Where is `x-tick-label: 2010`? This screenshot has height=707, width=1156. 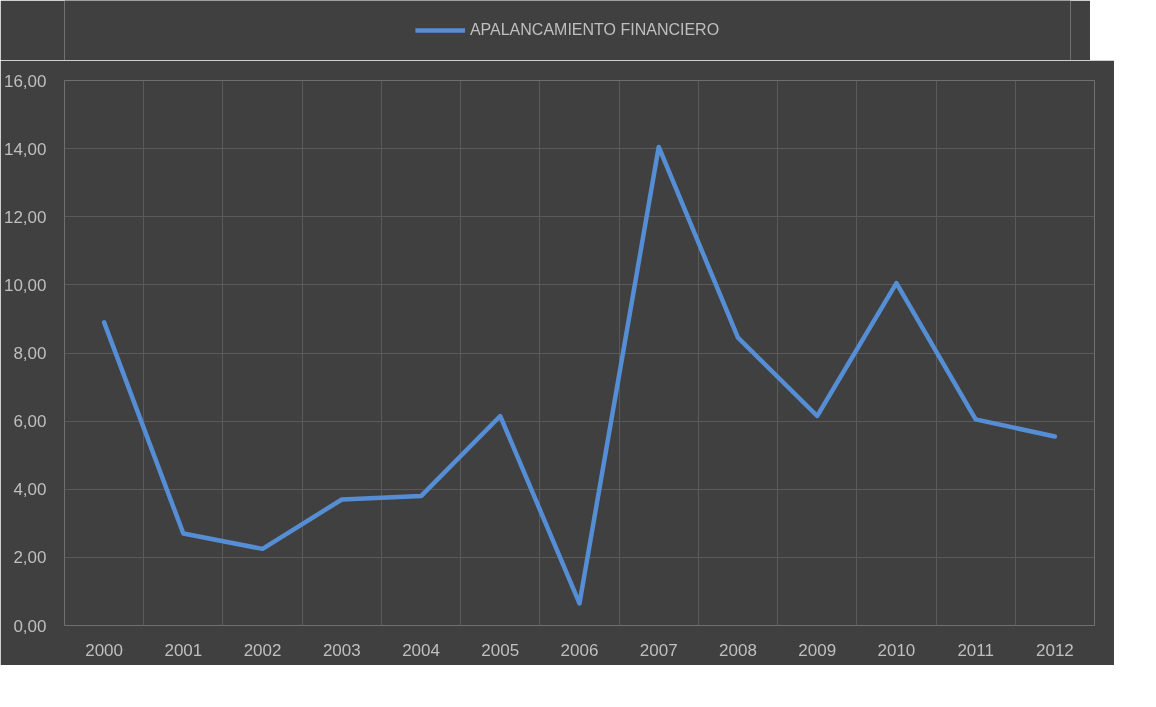 x-tick-label: 2010 is located at coordinates (896, 650).